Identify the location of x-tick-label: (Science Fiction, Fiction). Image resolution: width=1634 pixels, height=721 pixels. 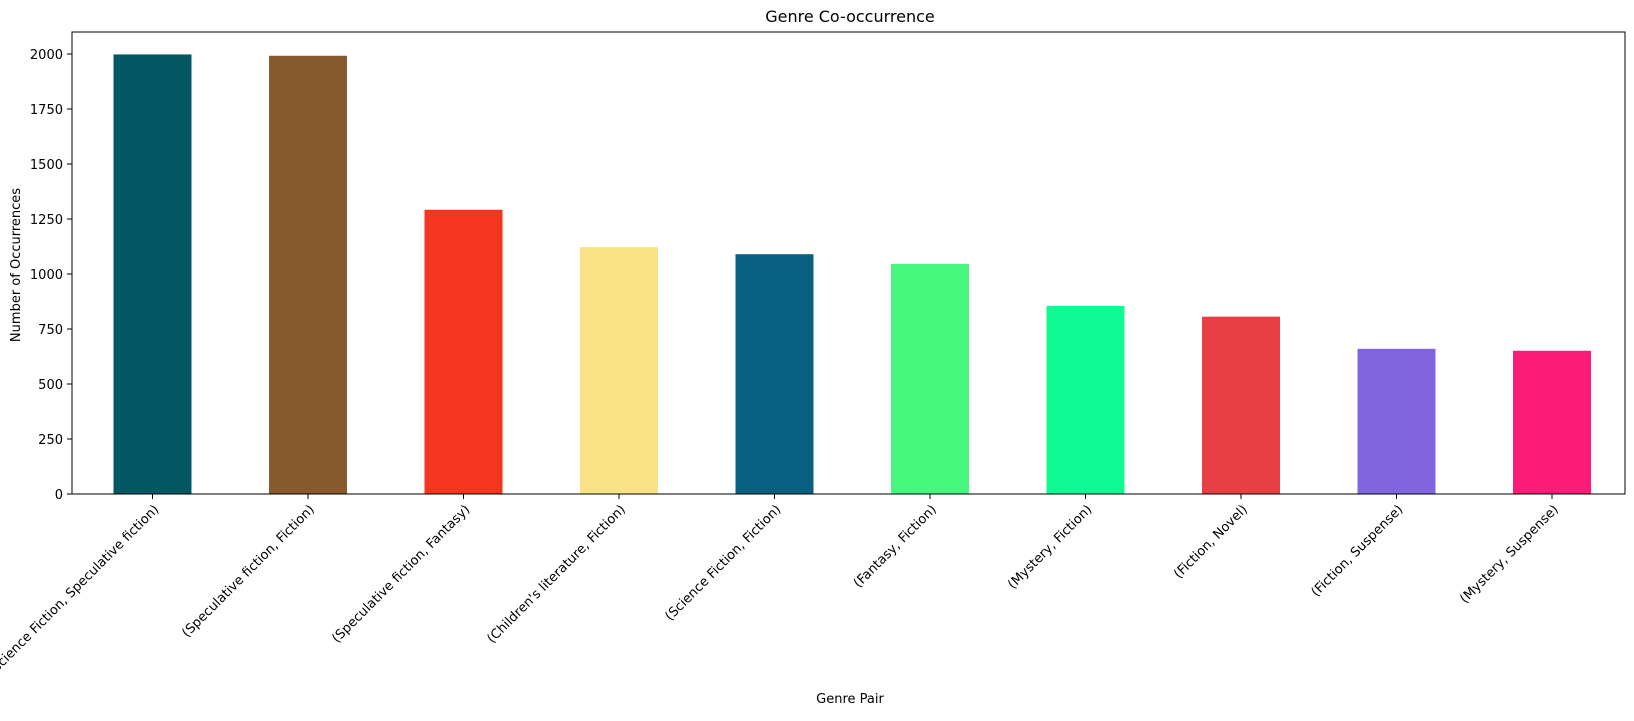
(723, 563).